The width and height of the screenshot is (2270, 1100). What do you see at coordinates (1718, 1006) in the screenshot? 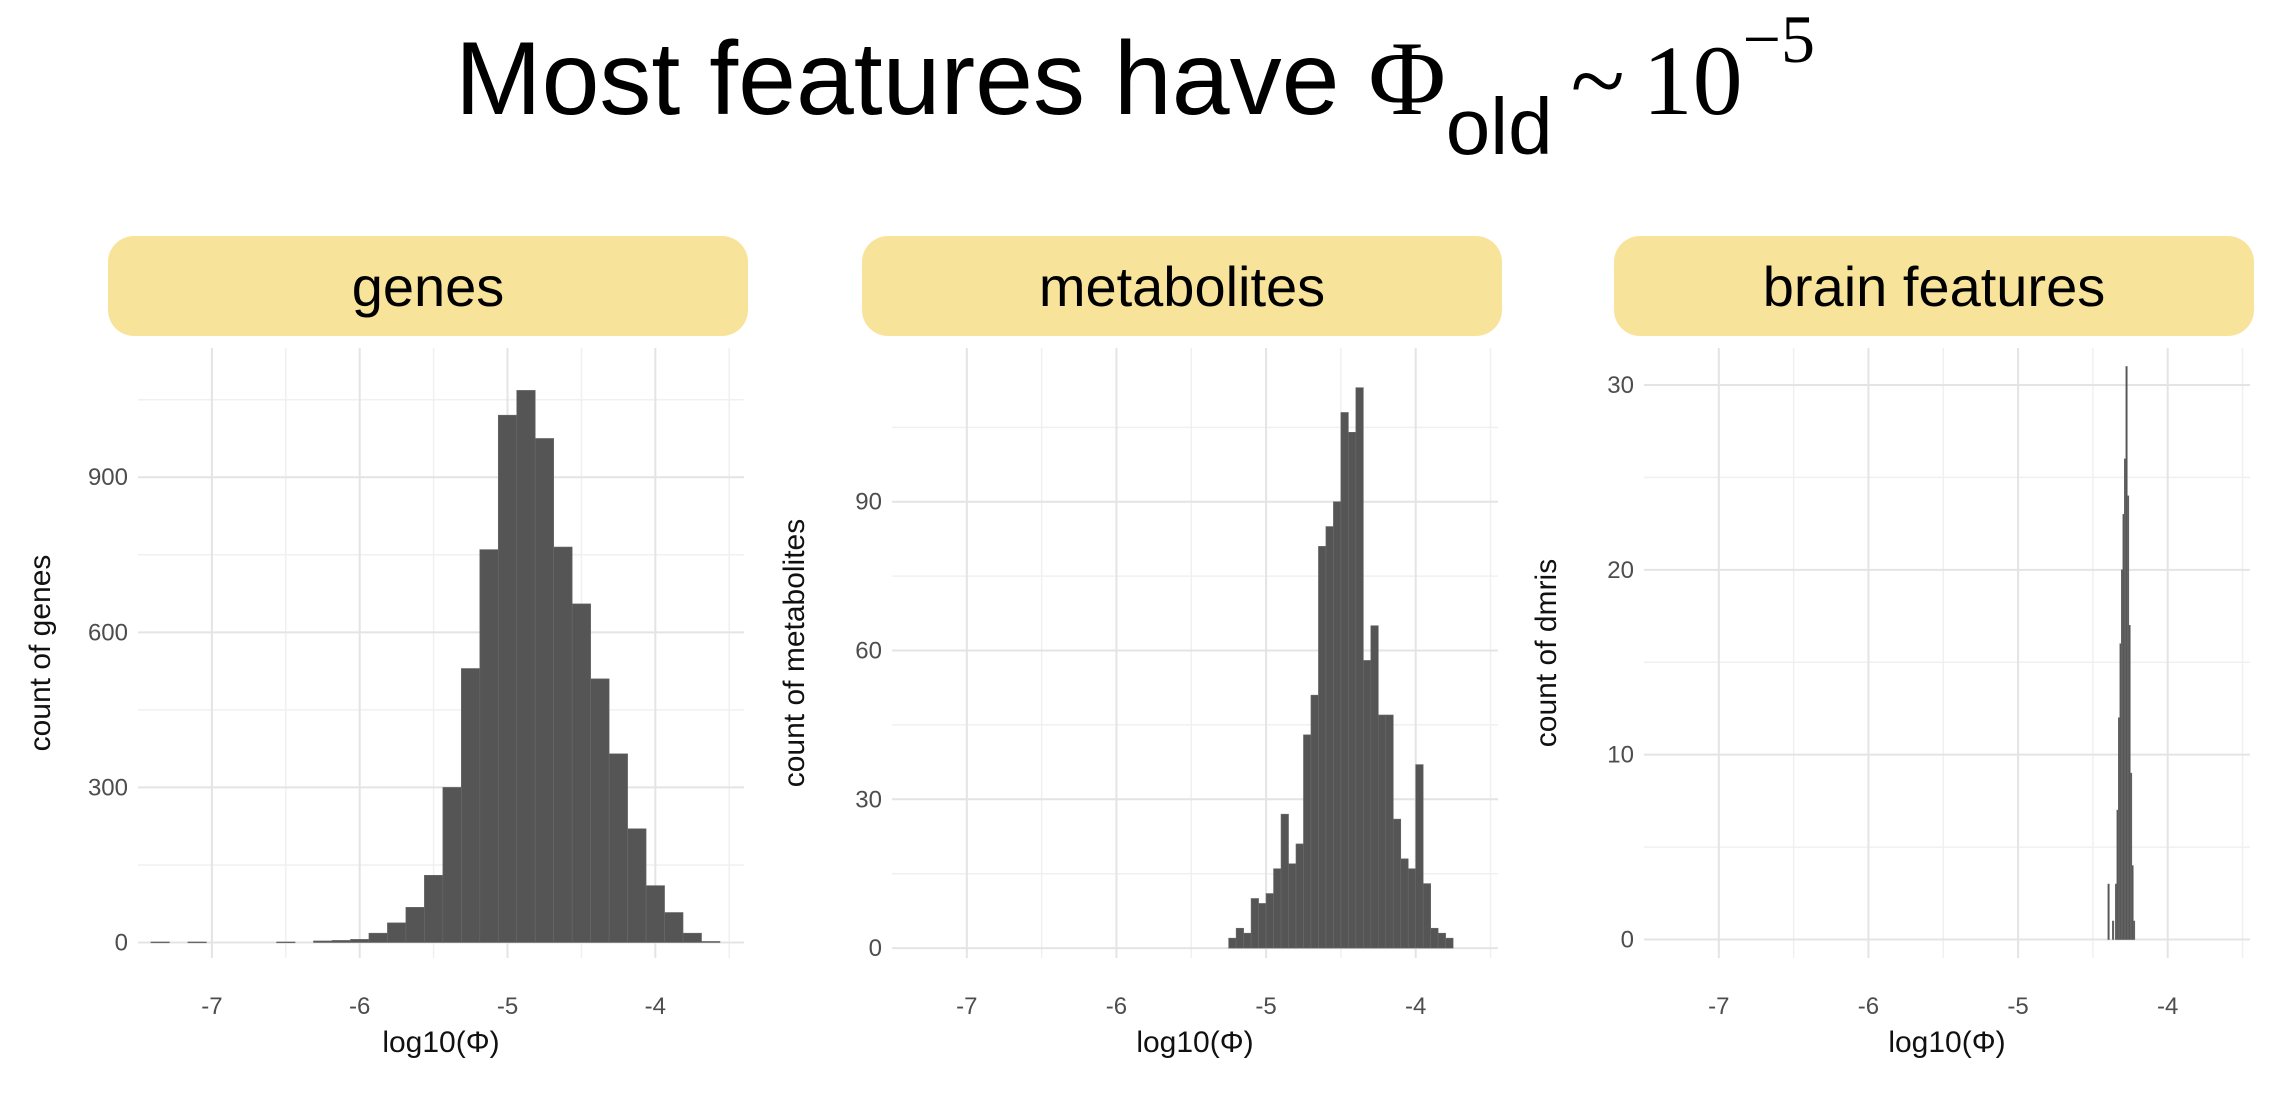
I see `brain-features-x-tick-label: -7` at bounding box center [1718, 1006].